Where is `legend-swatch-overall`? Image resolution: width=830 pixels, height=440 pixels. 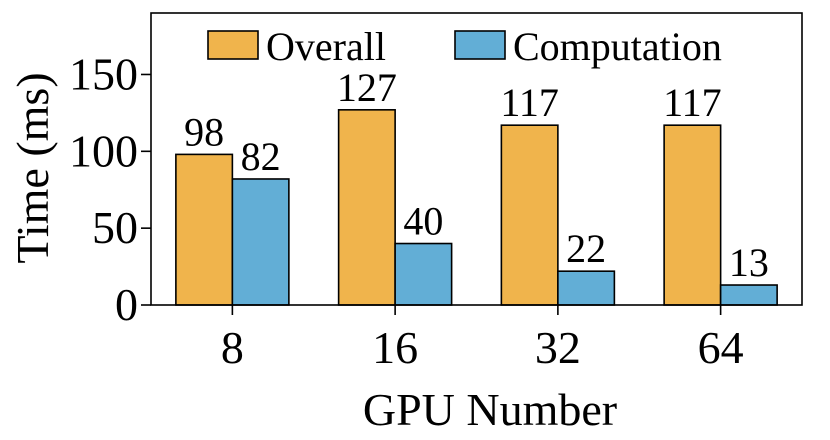 legend-swatch-overall is located at coordinates (233, 45).